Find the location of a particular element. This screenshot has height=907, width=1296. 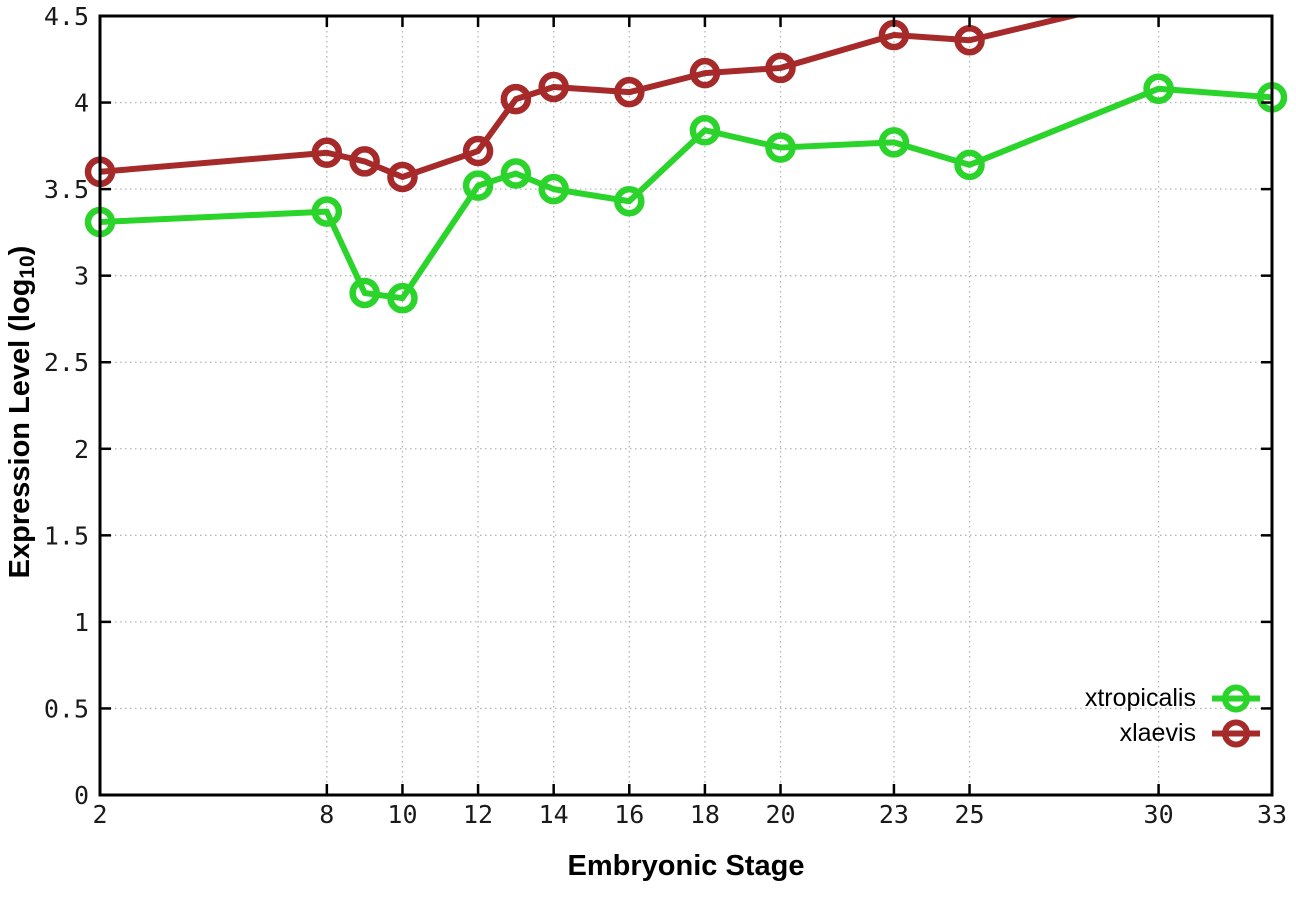

legend-marker-xtropicalis is located at coordinates (1236, 698).